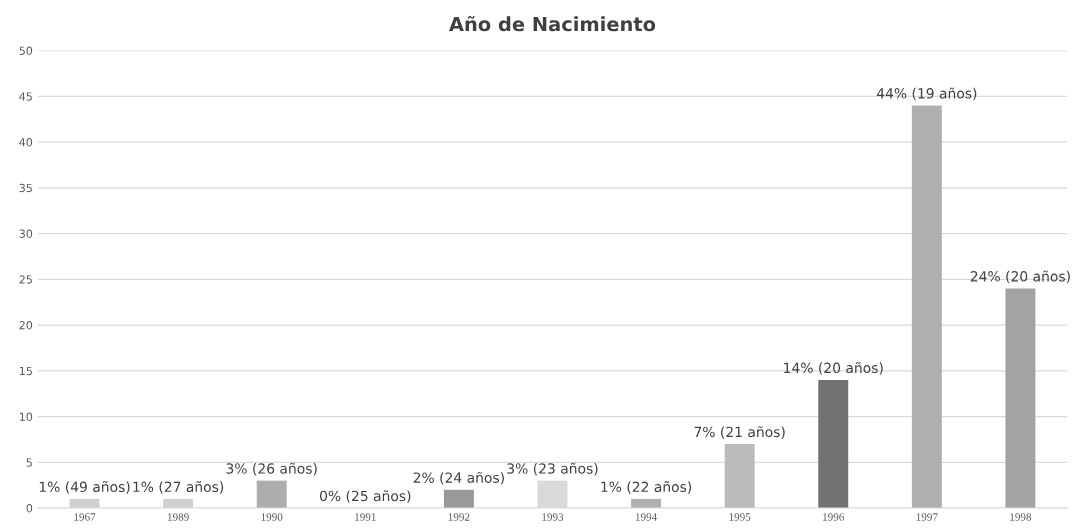 Image resolution: width=1078 pixels, height=532 pixels. Describe the element at coordinates (272, 517) in the screenshot. I see `x-tick-label: 1990` at that location.